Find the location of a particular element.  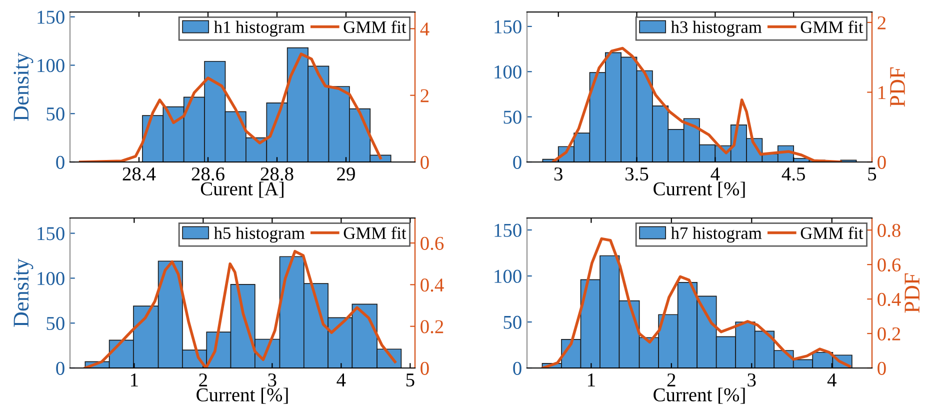

legend-label: h1 histogram is located at coordinates (259, 28).